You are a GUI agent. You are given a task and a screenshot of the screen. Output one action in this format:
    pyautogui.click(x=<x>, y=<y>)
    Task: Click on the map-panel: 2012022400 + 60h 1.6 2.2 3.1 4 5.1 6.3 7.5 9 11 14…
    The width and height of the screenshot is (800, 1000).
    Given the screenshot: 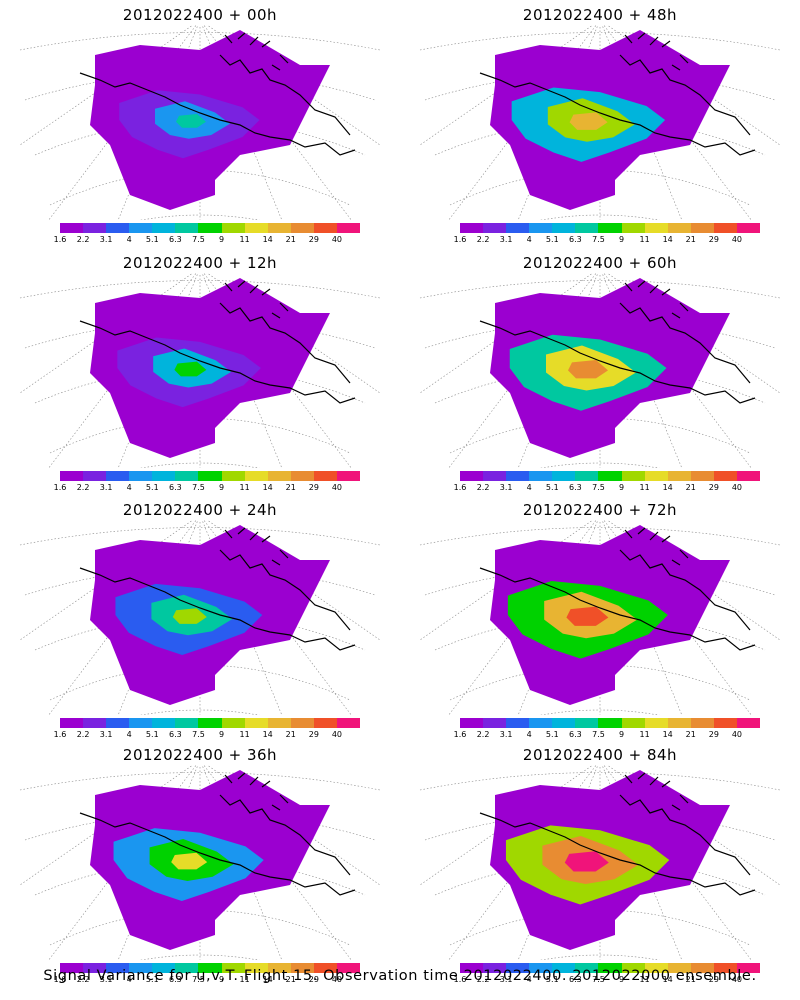 What is the action you would take?
    pyautogui.click(x=600, y=370)
    